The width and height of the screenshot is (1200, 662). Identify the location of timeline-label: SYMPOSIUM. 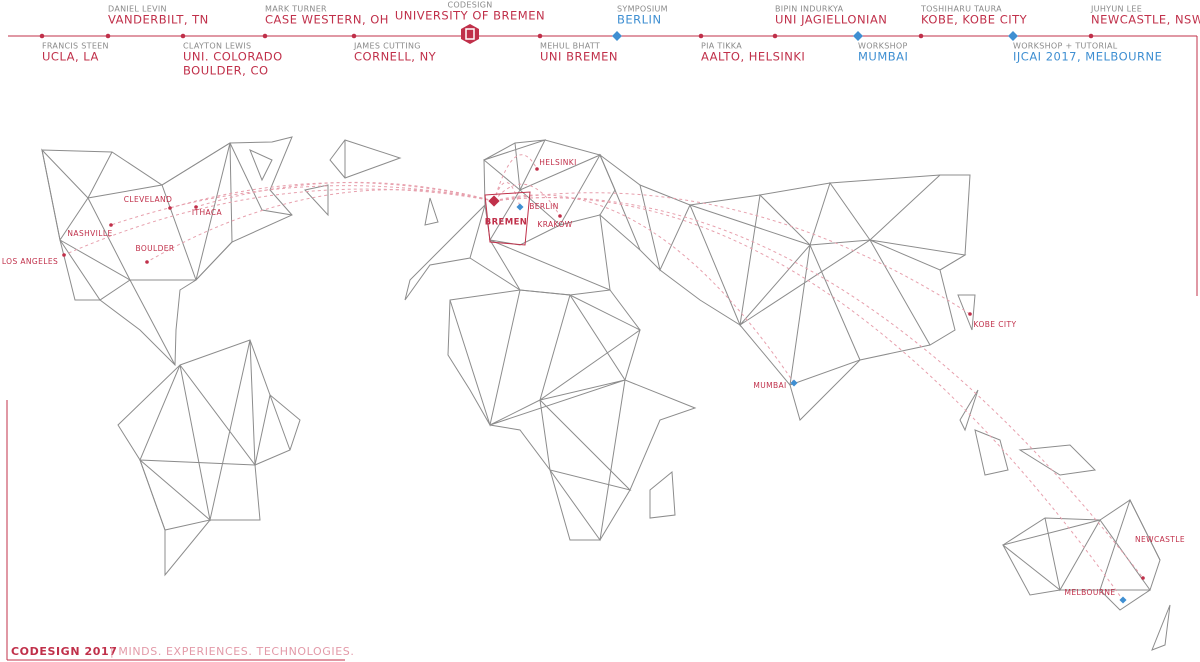
(642, 9).